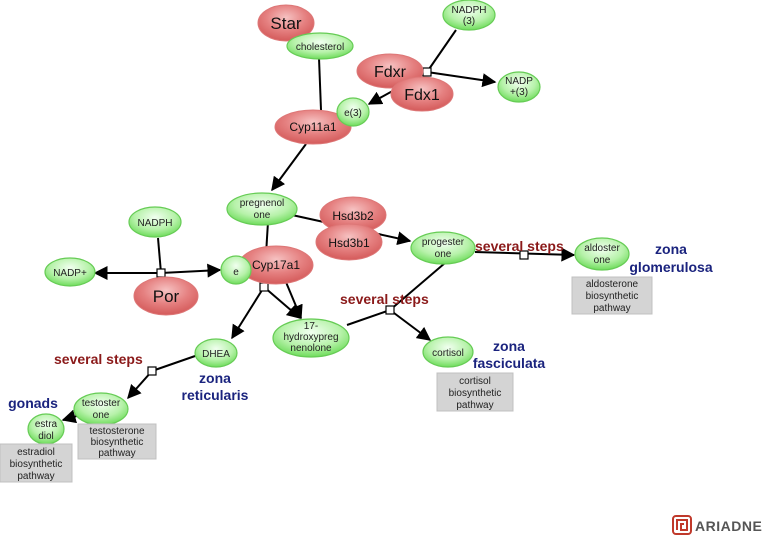 The width and height of the screenshot is (763, 542). I want to click on pathway-box-testosterone-line-3: pathway, so click(116, 453).